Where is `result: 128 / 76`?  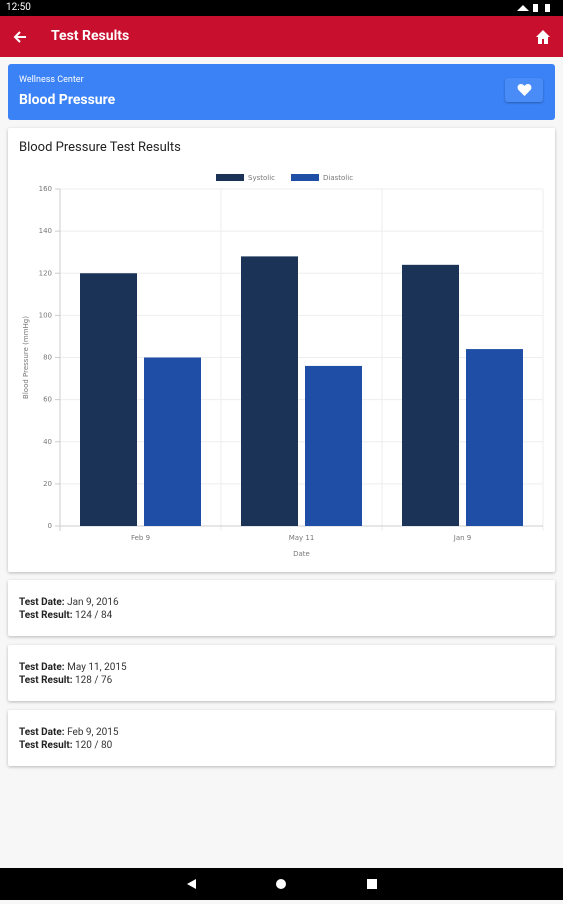
result: 128 / 76 is located at coordinates (94, 680).